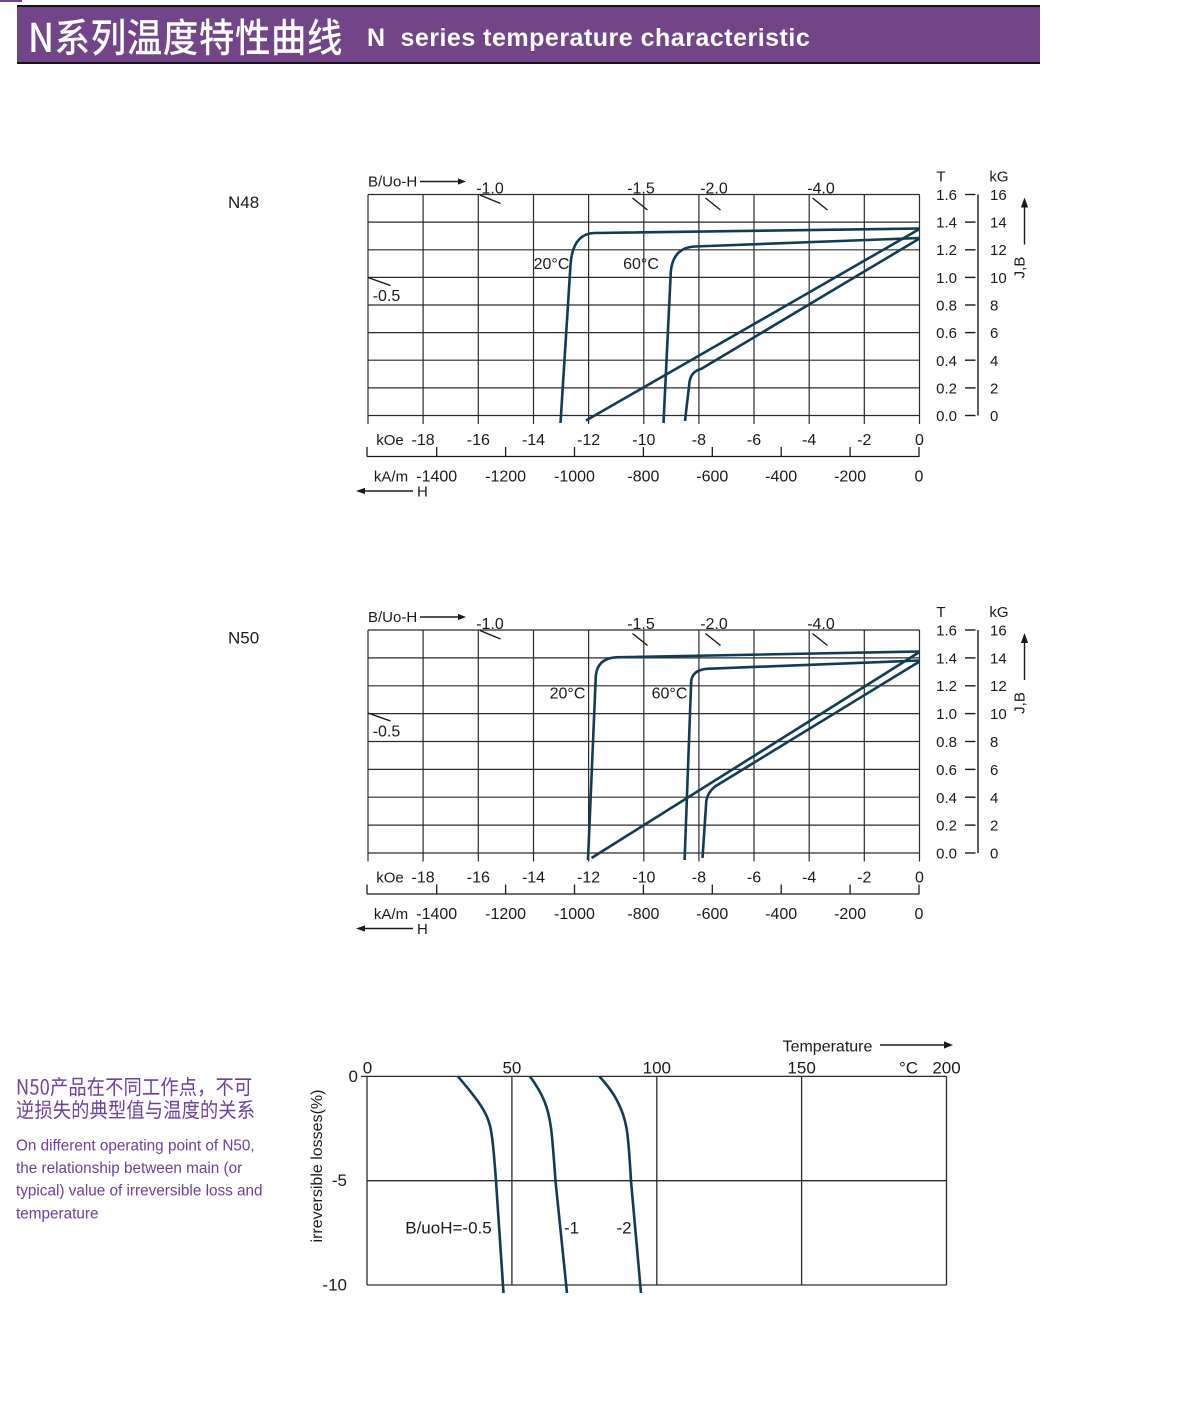  I want to click on svg-text: 0.4, so click(946, 361).